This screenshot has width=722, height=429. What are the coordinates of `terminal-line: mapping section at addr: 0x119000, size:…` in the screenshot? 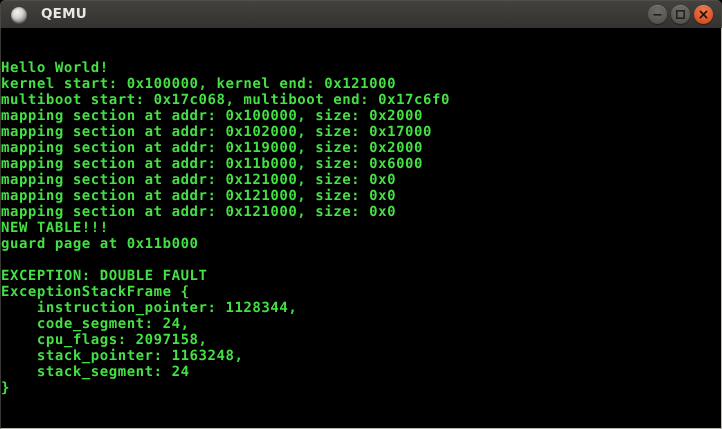 It's located at (212, 148).